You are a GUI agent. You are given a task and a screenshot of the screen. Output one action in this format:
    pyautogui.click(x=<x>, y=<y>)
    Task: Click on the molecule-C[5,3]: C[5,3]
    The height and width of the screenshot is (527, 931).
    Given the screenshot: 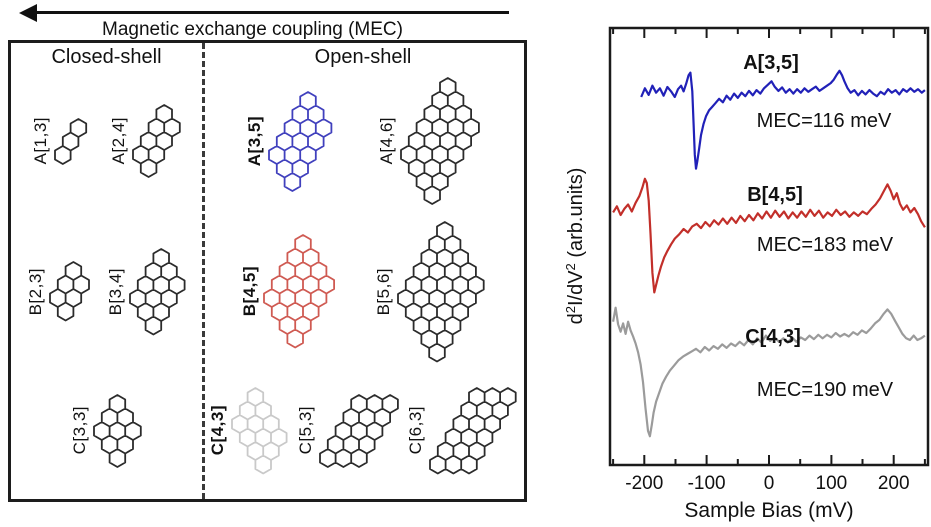 What is the action you would take?
    pyautogui.click(x=348, y=431)
    